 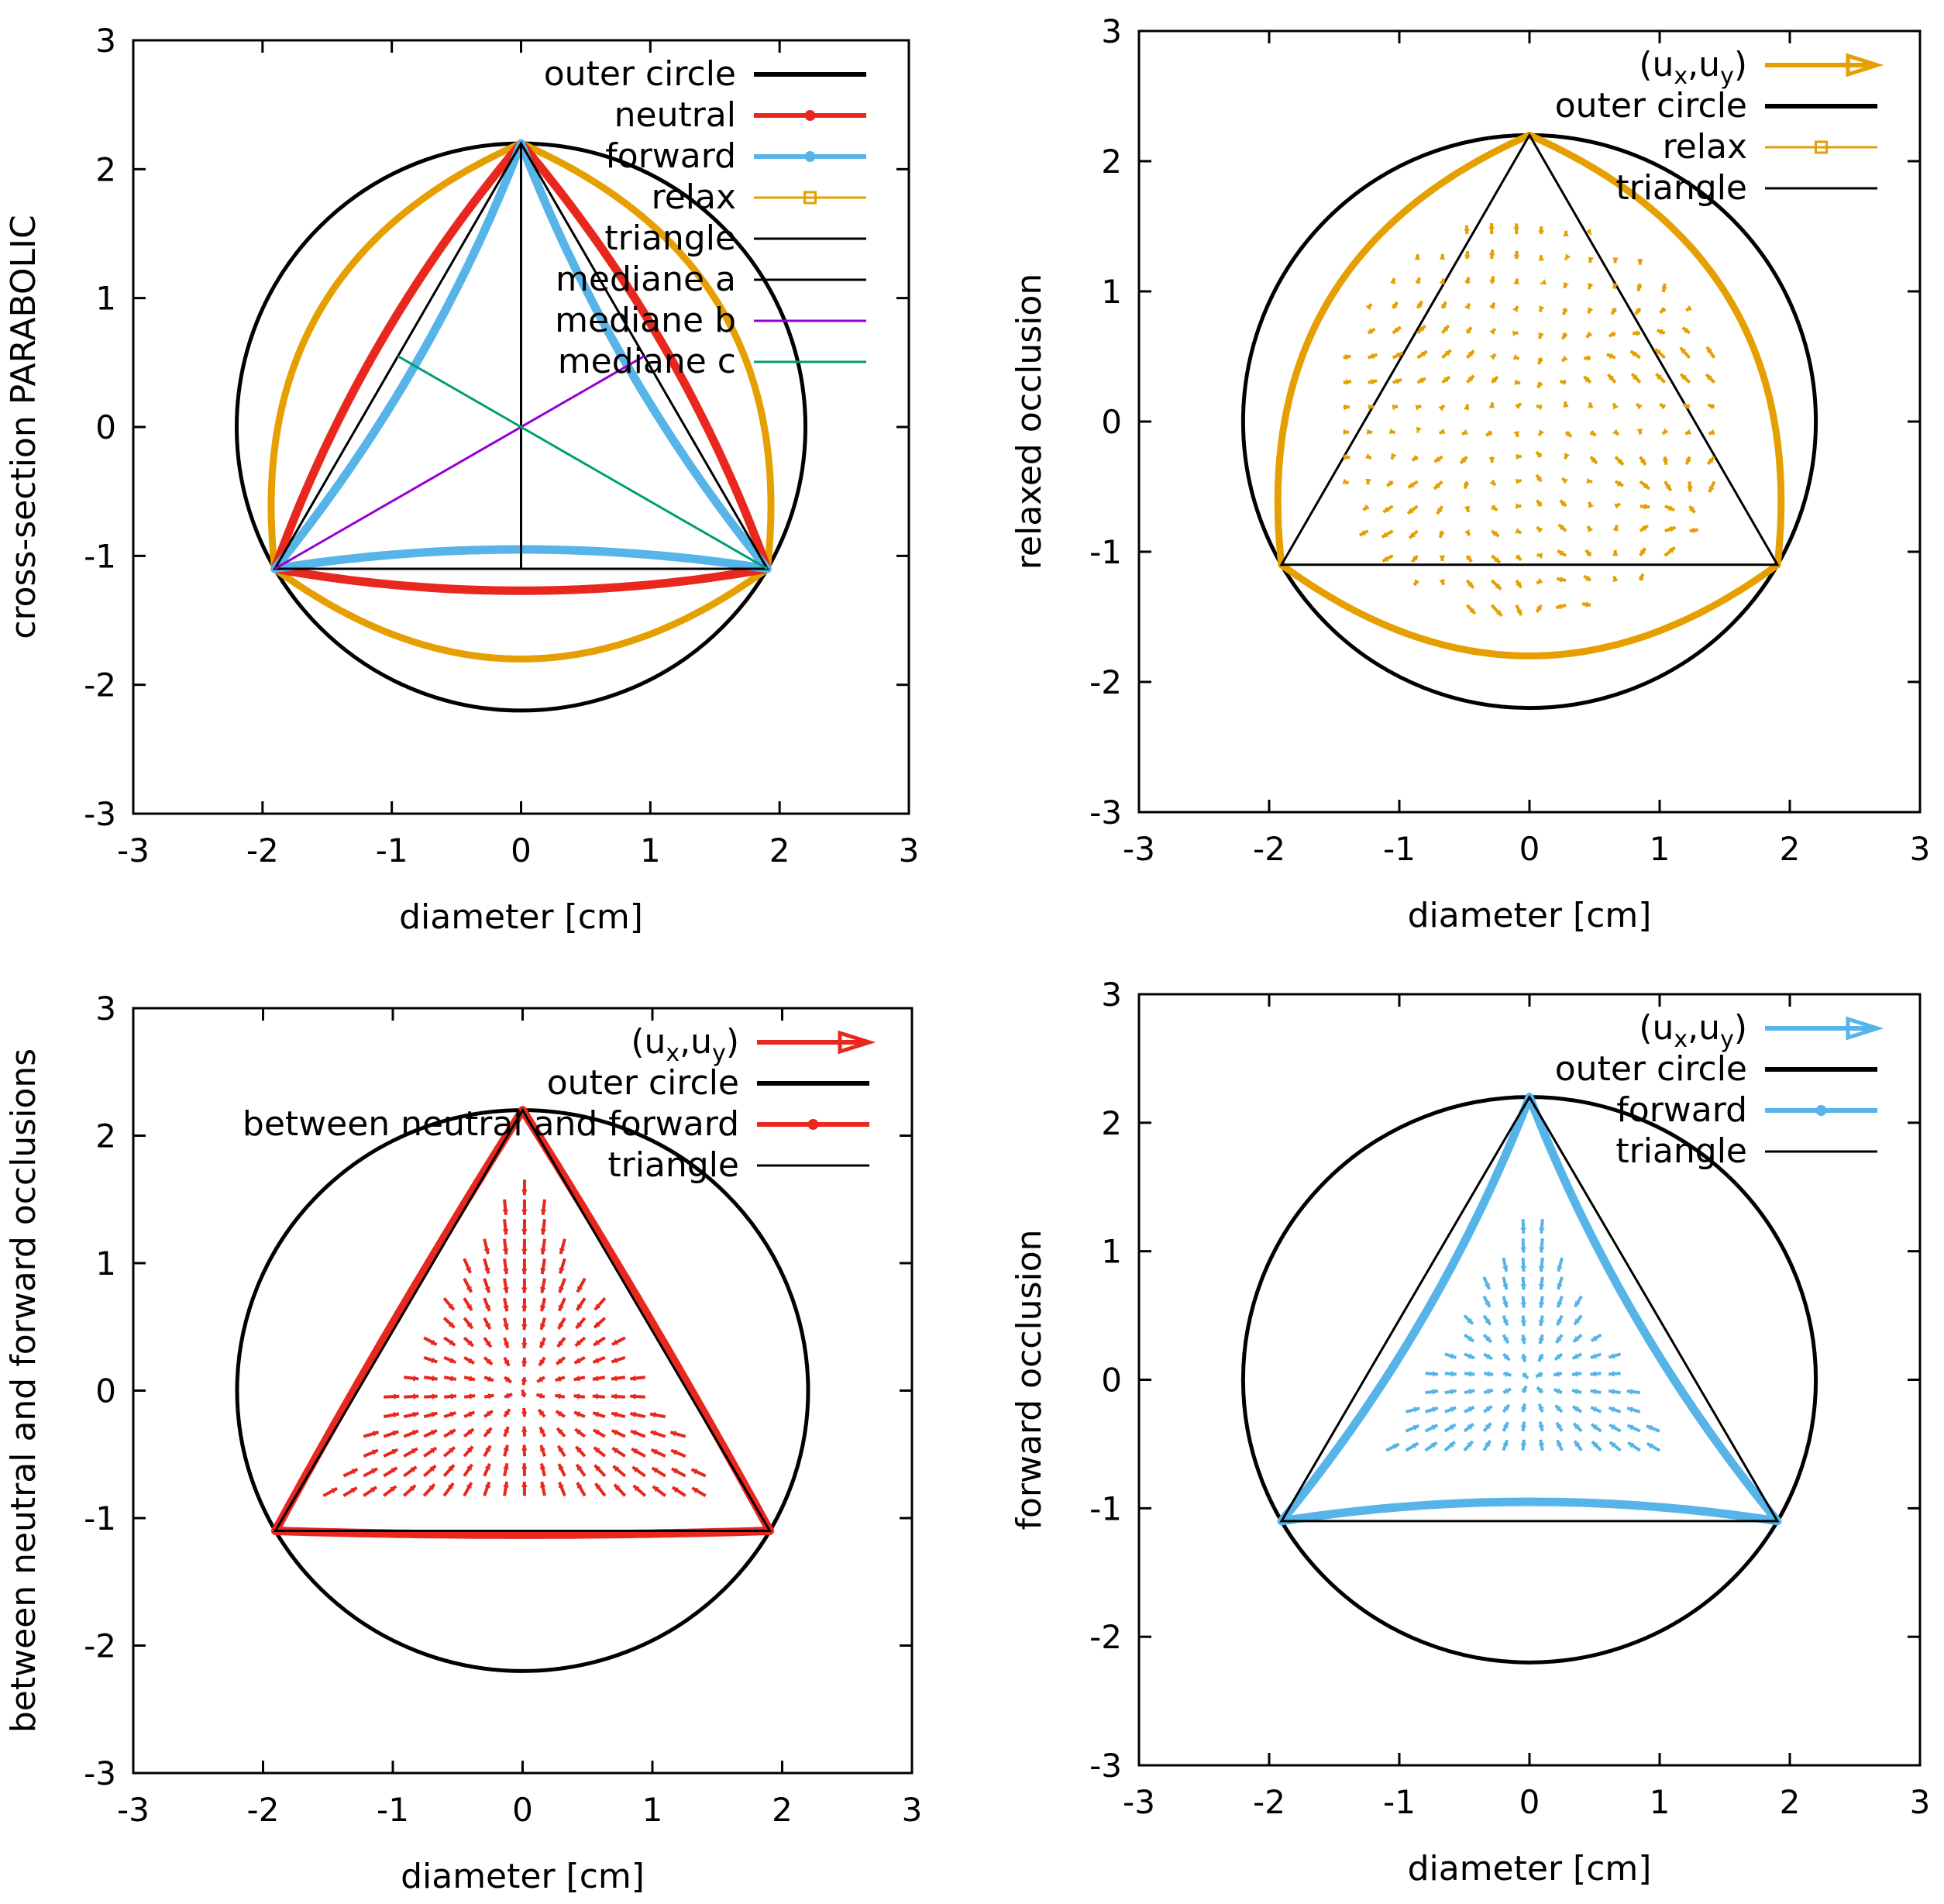 What do you see at coordinates (857, 1042) in the screenshot?
I see `legend-arrow-head` at bounding box center [857, 1042].